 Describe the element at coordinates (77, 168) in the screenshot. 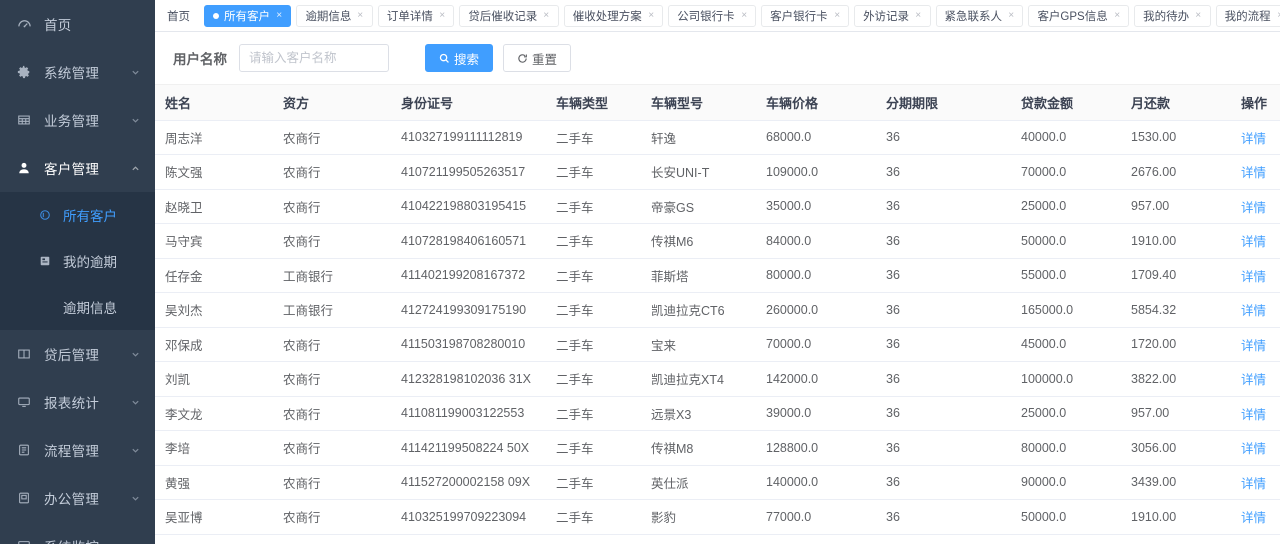

I see `sidebar-item-customer-management: 客户管理` at that location.